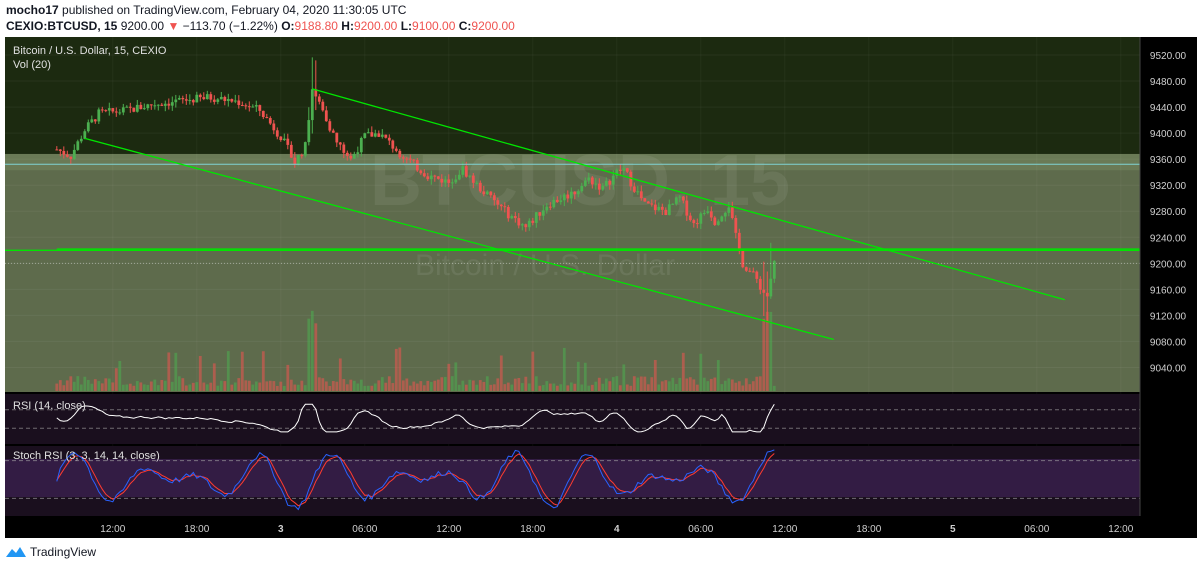  Describe the element at coordinates (434, 26) in the screenshot. I see `low-value: 9100.00` at that location.